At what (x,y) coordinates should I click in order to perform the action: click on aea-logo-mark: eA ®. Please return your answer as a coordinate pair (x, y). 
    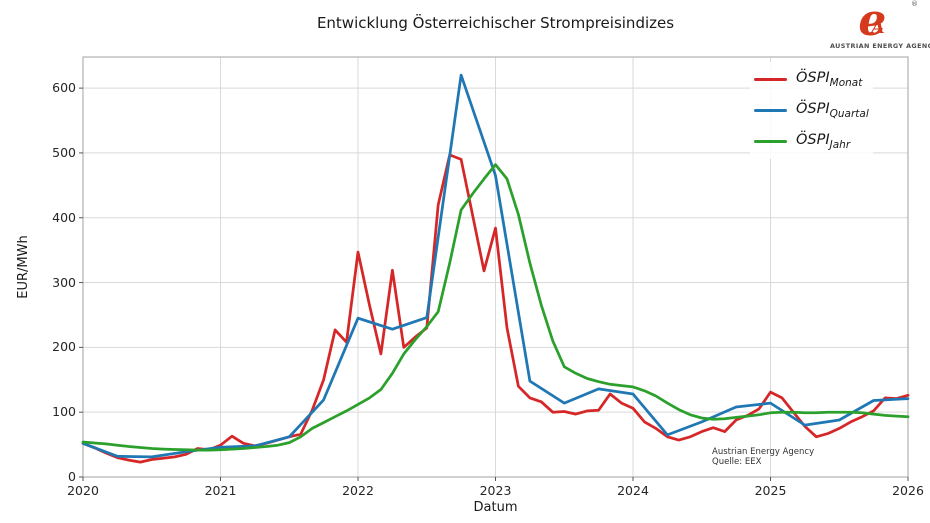
    Looking at the image, I should click on (879, 21).